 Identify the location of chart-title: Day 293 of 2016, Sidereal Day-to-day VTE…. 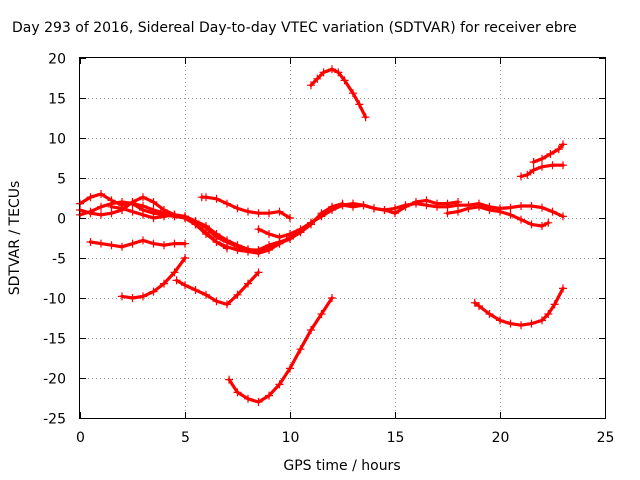
(294, 28).